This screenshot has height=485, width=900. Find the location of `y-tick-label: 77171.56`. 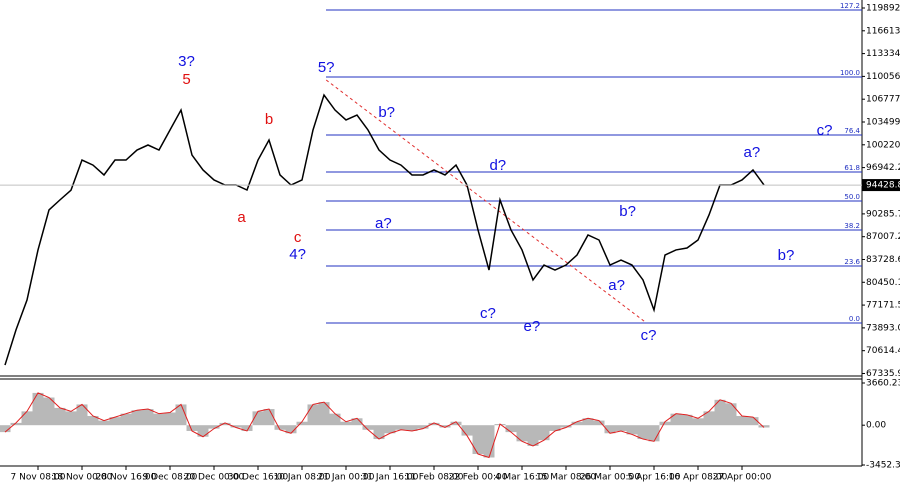

y-tick-label: 77171.56 is located at coordinates (883, 306).